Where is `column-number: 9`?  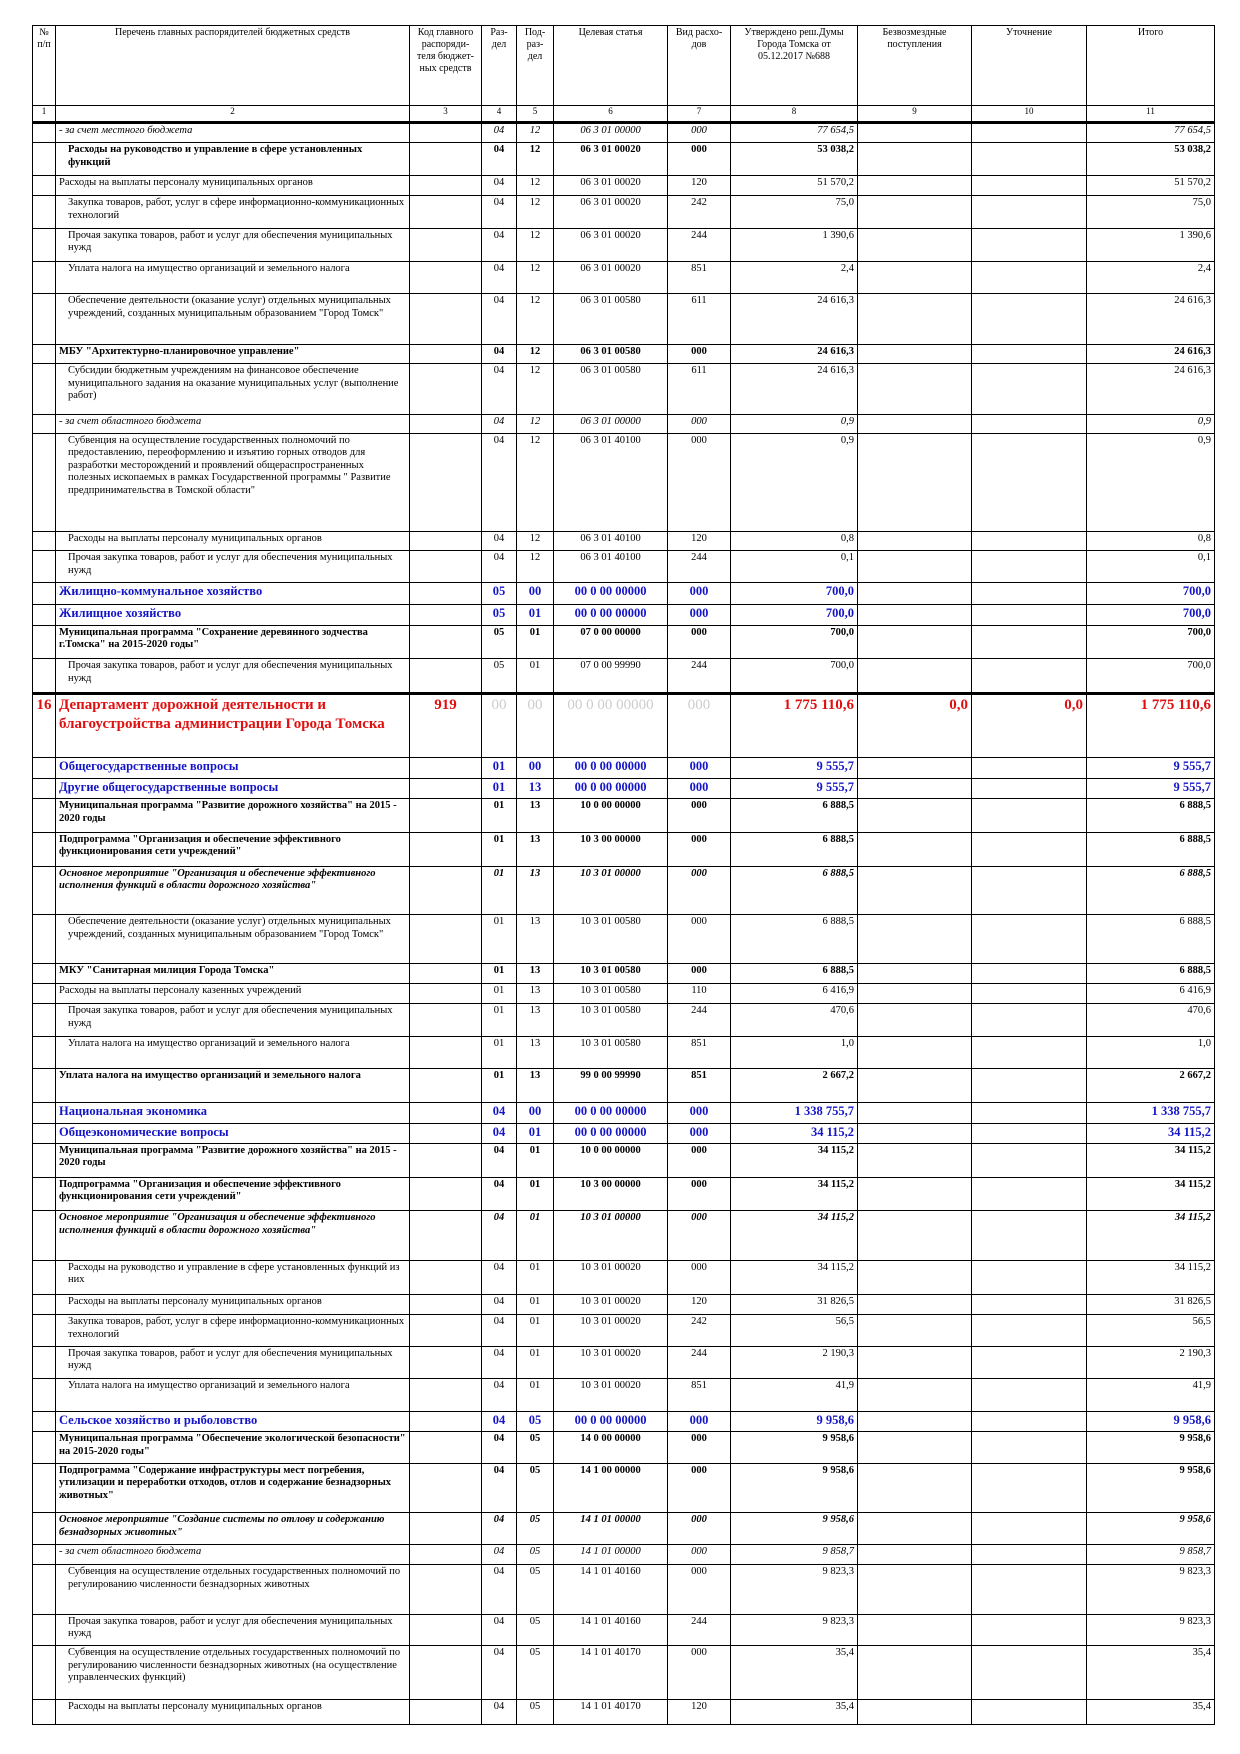 column-number: 9 is located at coordinates (914, 114).